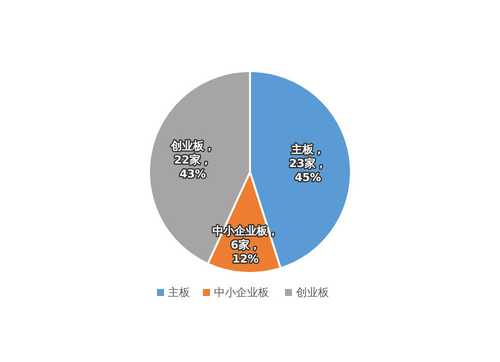 This screenshot has width=500, height=362. Describe the element at coordinates (312, 292) in the screenshot. I see `legend-label: 创业板` at that location.